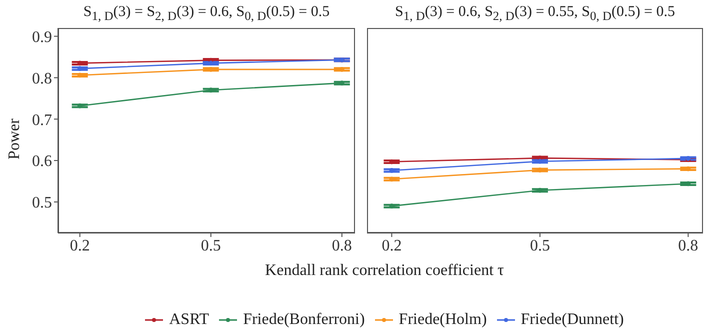 This screenshot has height=335, width=709. What do you see at coordinates (42, 161) in the screenshot?
I see `y-tick-label: 0.6` at bounding box center [42, 161].